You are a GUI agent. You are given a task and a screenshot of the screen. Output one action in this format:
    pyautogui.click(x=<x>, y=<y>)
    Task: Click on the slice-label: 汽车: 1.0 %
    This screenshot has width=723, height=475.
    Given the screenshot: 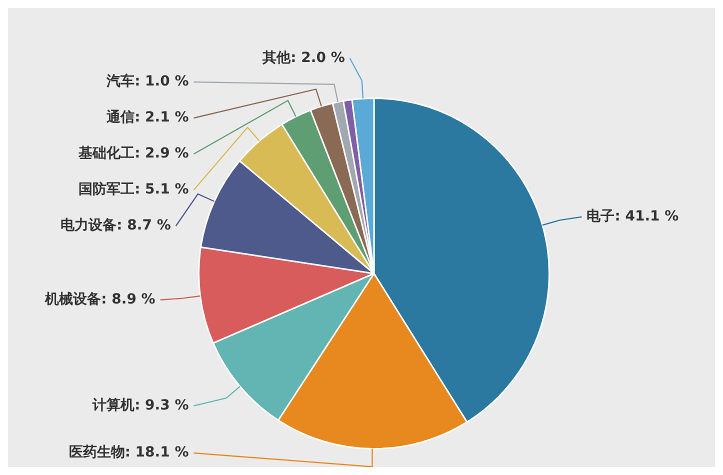 What is the action you would take?
    pyautogui.click(x=147, y=81)
    